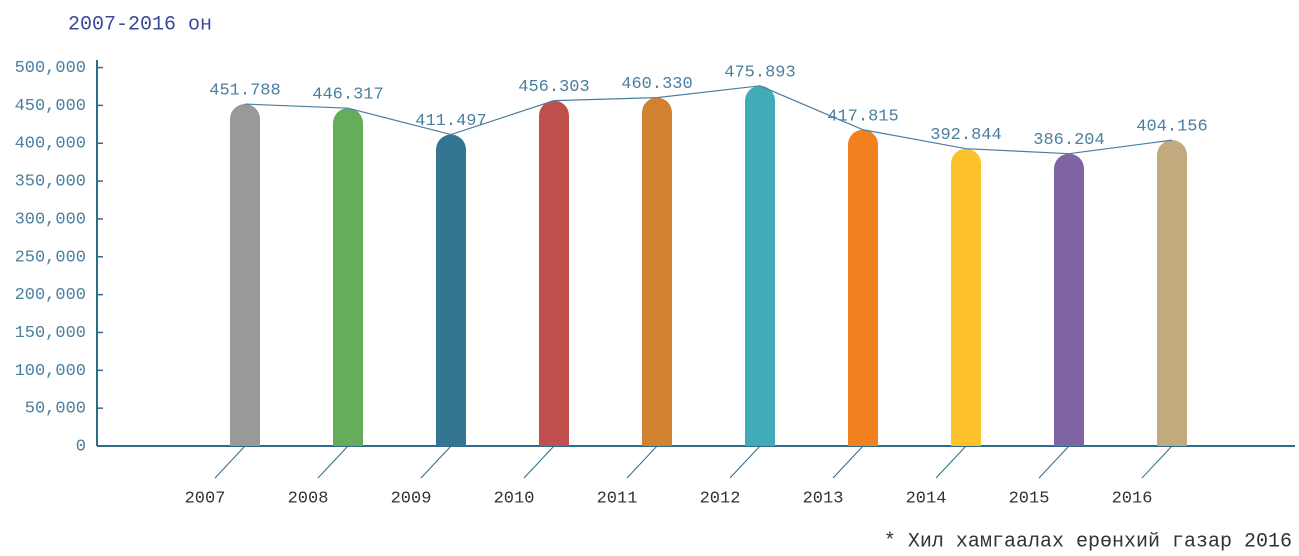 The image size is (1299, 556). I want to click on value-label: 417.815, so click(862, 116).